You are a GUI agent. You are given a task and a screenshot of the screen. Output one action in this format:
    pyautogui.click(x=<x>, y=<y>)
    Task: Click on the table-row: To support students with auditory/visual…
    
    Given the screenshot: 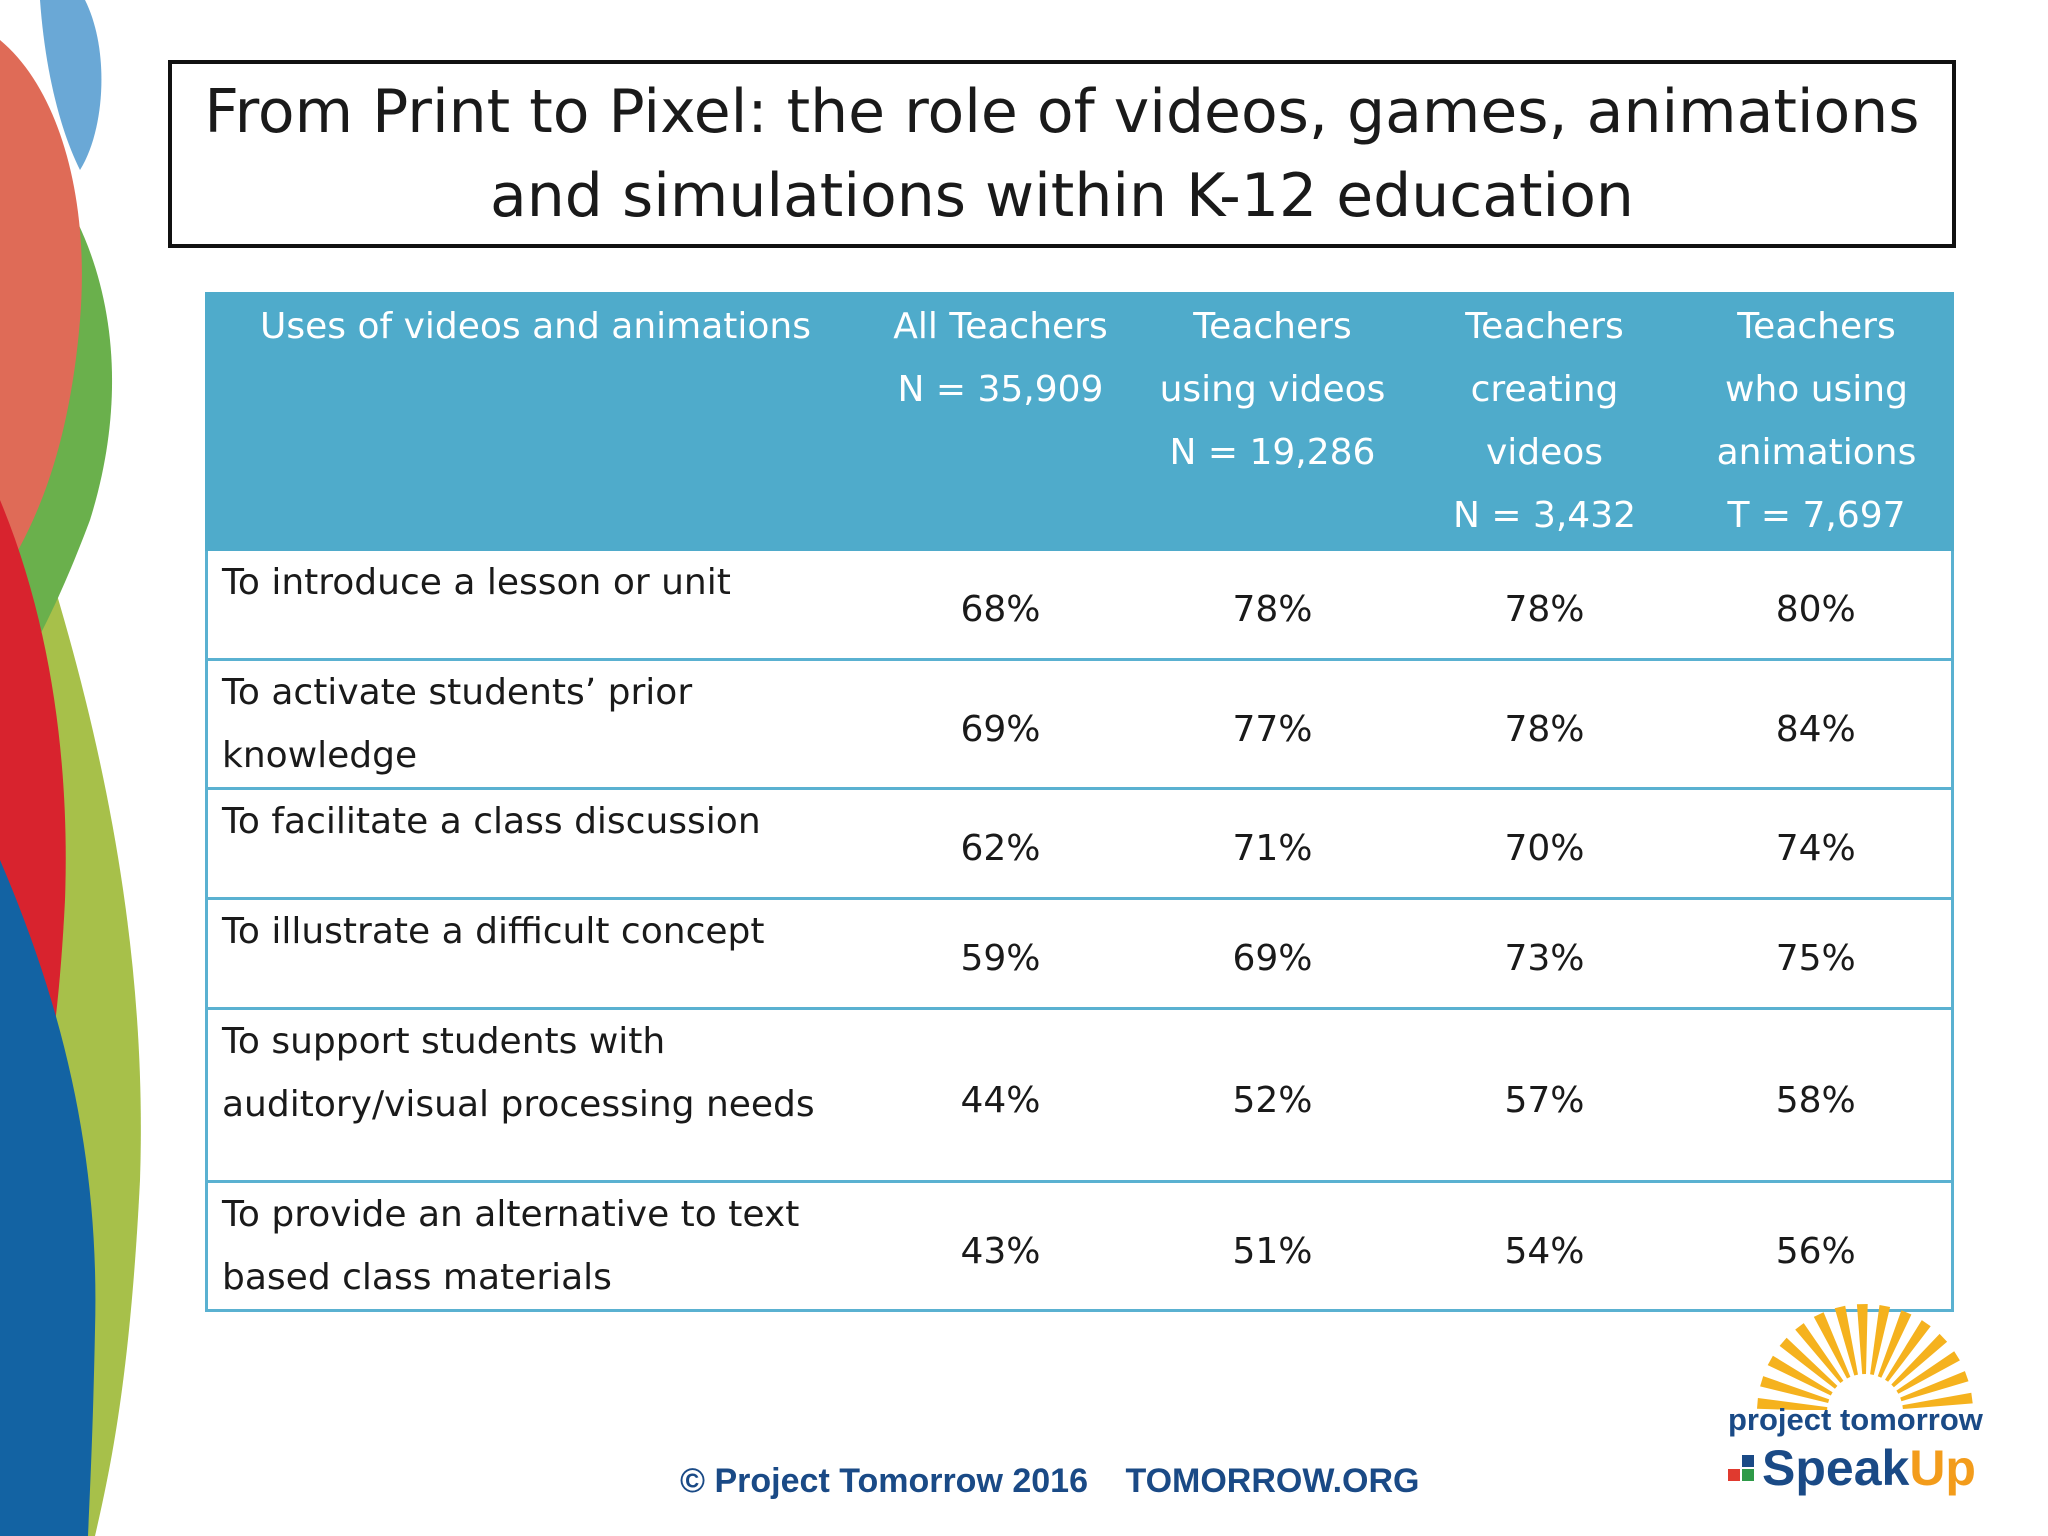 What is the action you would take?
    pyautogui.click(x=1079, y=1095)
    